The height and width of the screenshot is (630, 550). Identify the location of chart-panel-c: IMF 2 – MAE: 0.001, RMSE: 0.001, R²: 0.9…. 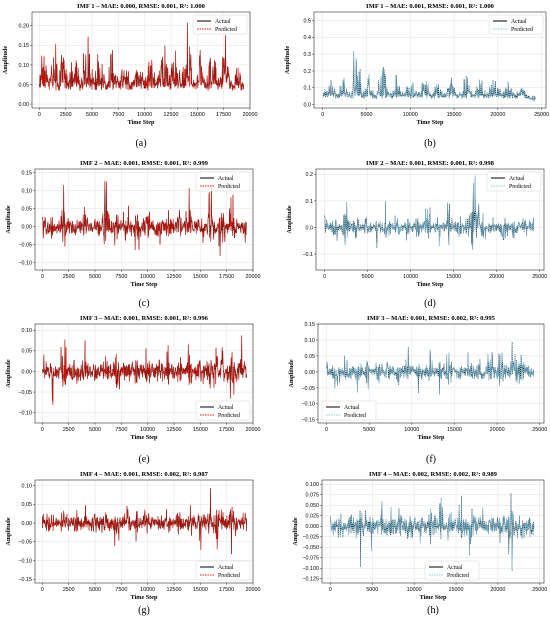
(137, 230).